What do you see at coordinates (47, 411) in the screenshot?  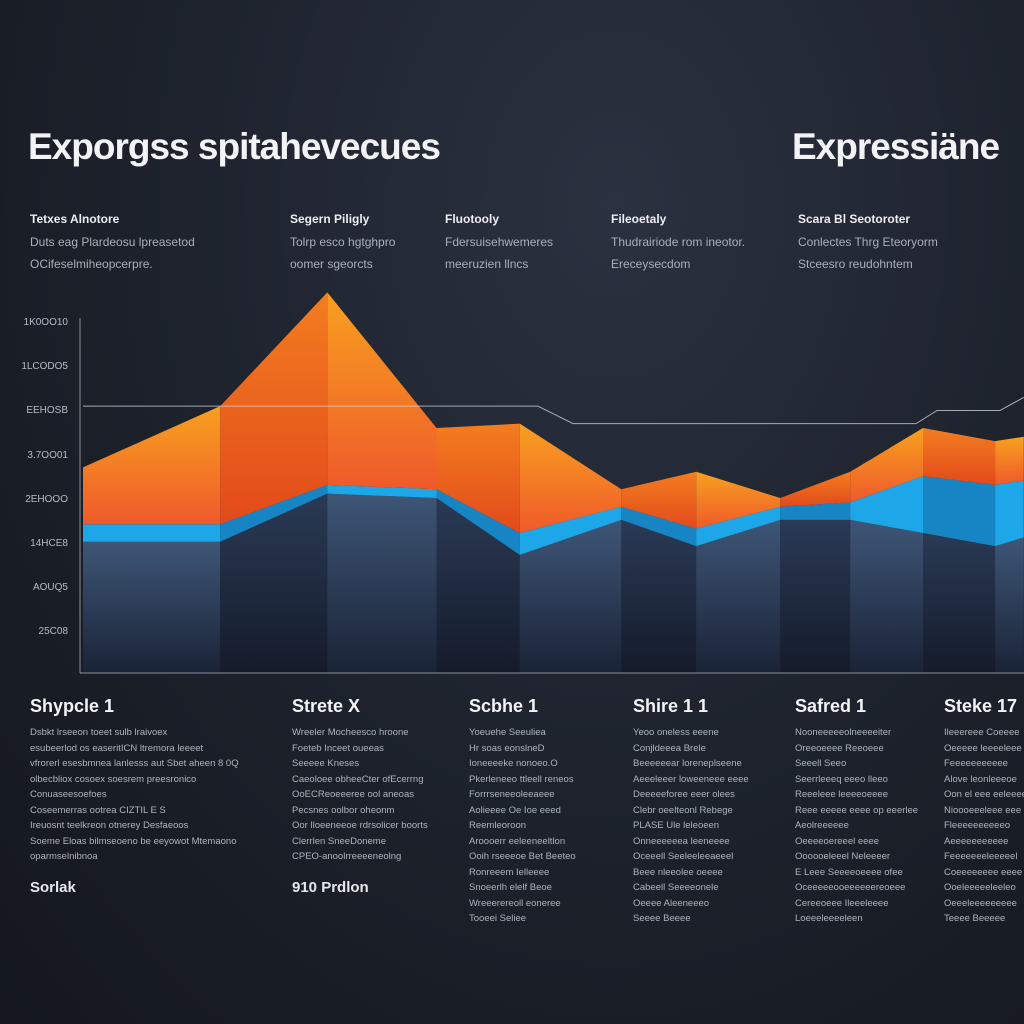 I see `y-tick-label: EEHOSB` at bounding box center [47, 411].